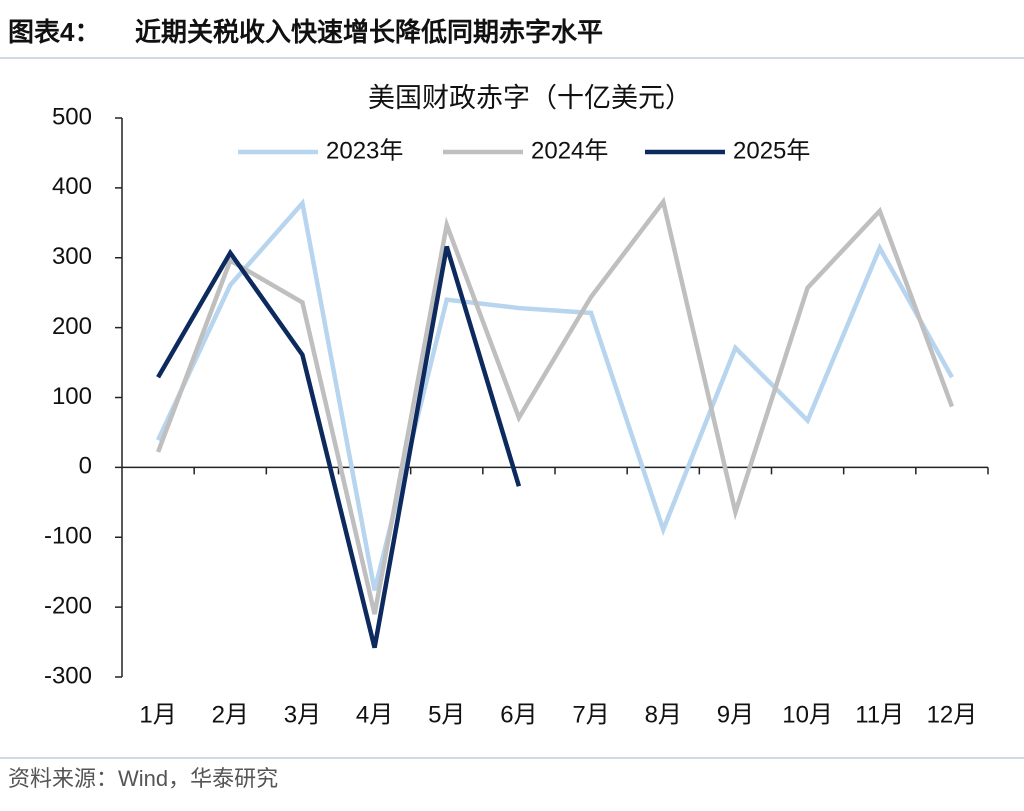 This screenshot has width=1024, height=811. What do you see at coordinates (879, 714) in the screenshot?
I see `x-tick-label: 11月` at bounding box center [879, 714].